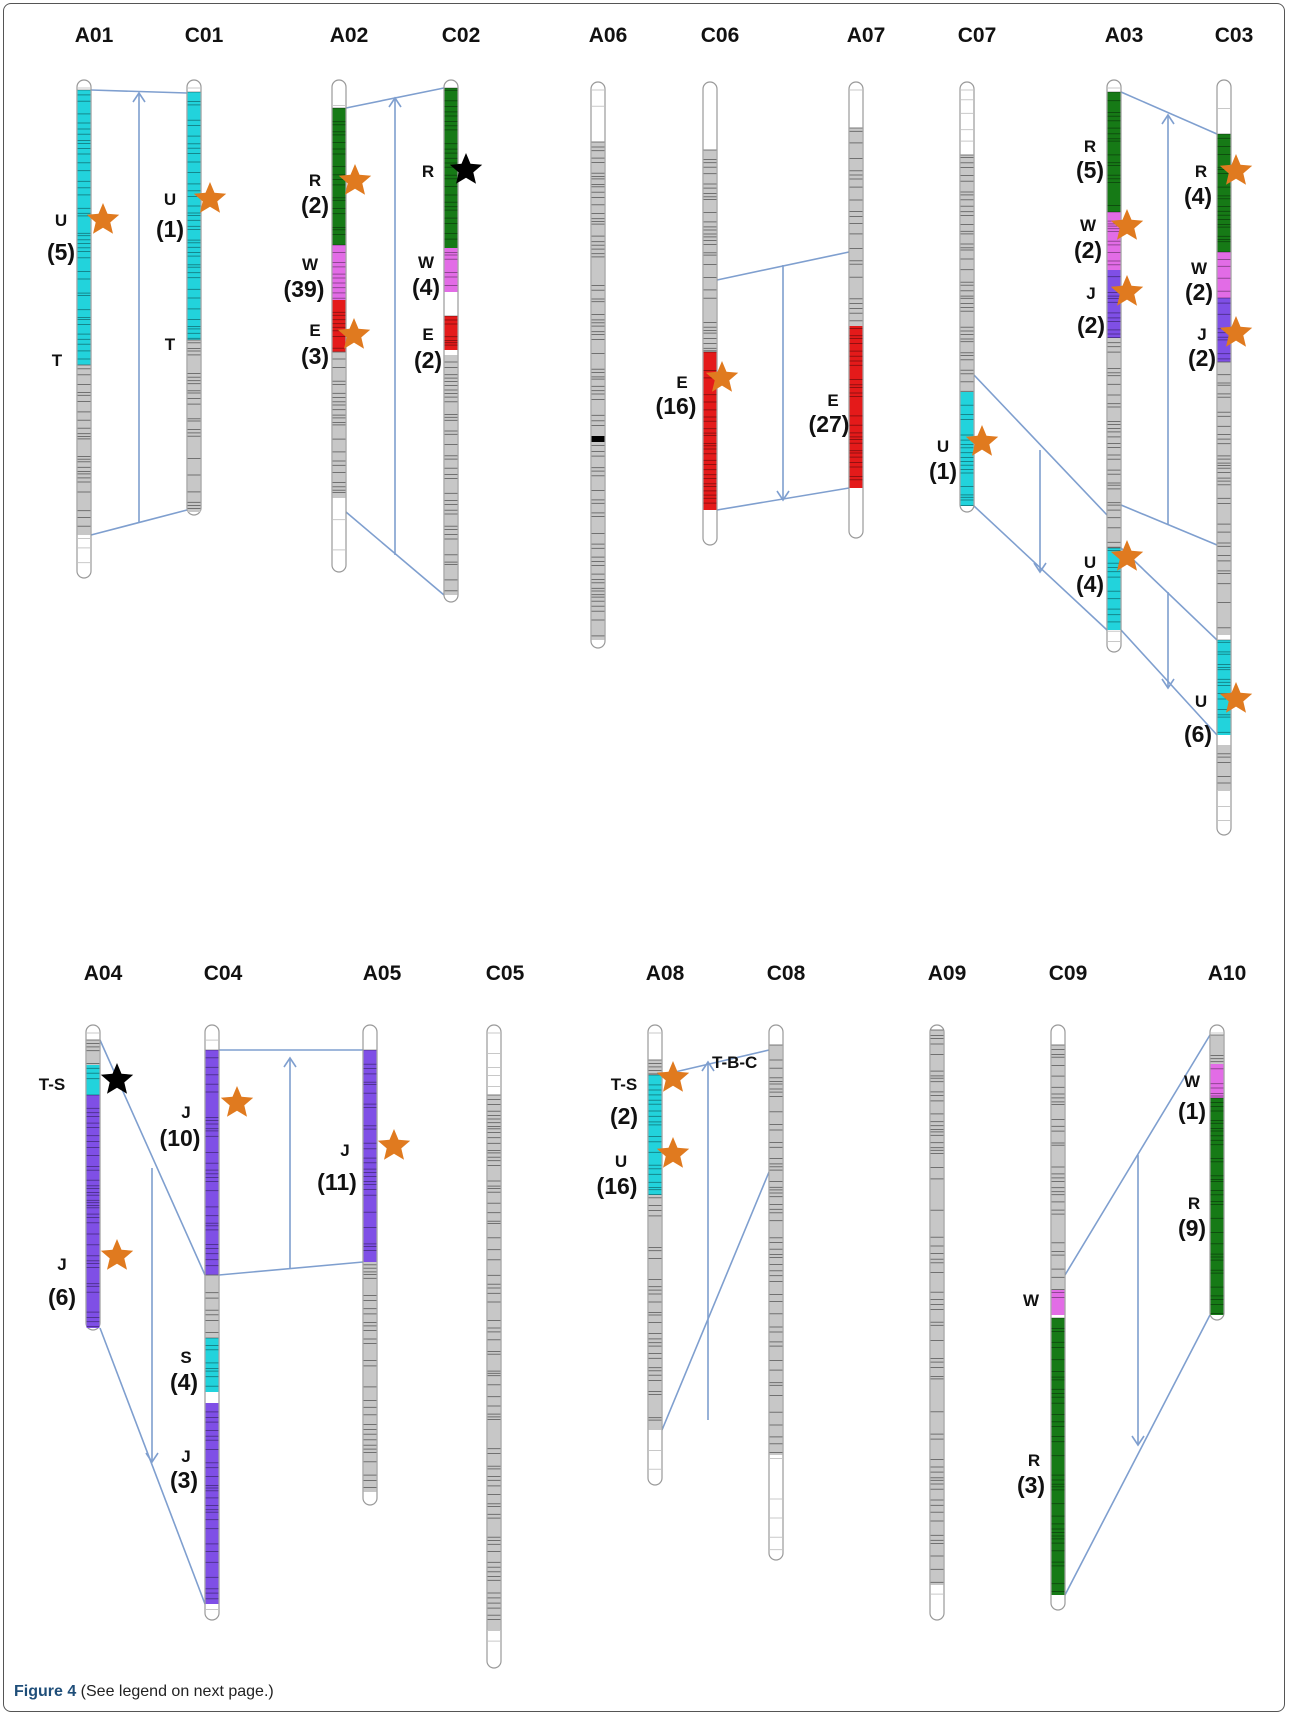 The image size is (1290, 1715). Describe the element at coordinates (1234, 35) in the screenshot. I see `chr-label-C03: C03` at that location.